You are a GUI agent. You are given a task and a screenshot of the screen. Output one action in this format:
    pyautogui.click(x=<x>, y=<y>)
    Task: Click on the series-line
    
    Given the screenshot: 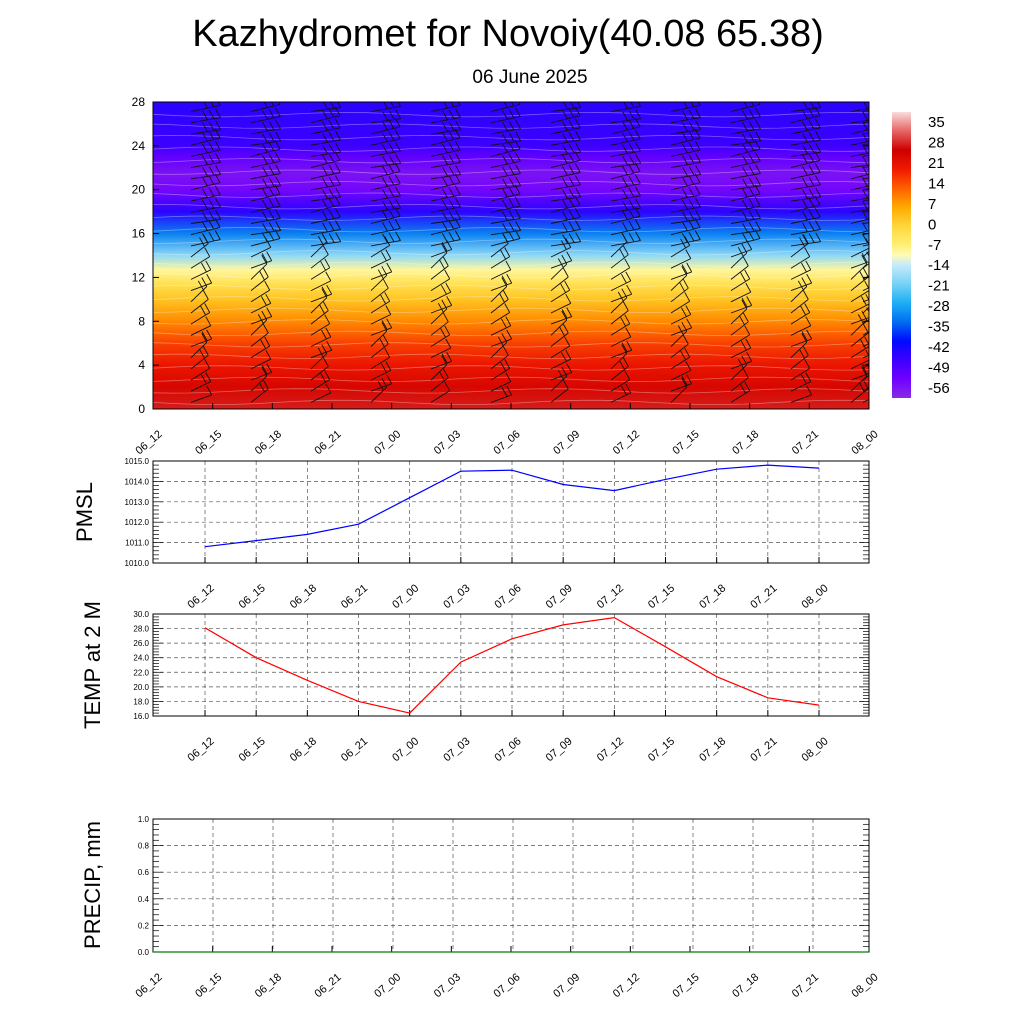 What is the action you would take?
    pyautogui.click(x=512, y=506)
    